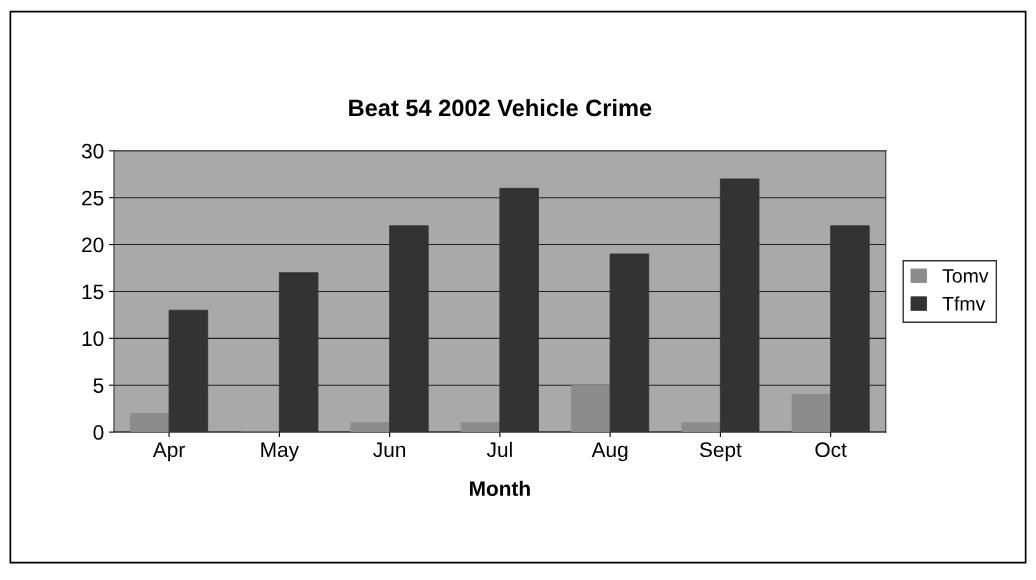 This screenshot has width=1036, height=580. Describe the element at coordinates (964, 303) in the screenshot. I see `legend-label: Tfmv` at that location.